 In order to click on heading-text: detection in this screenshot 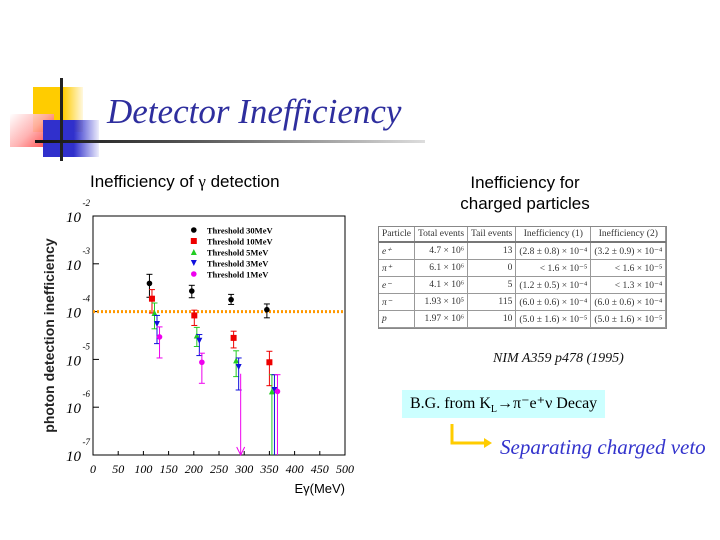, I will do `click(242, 181)`.